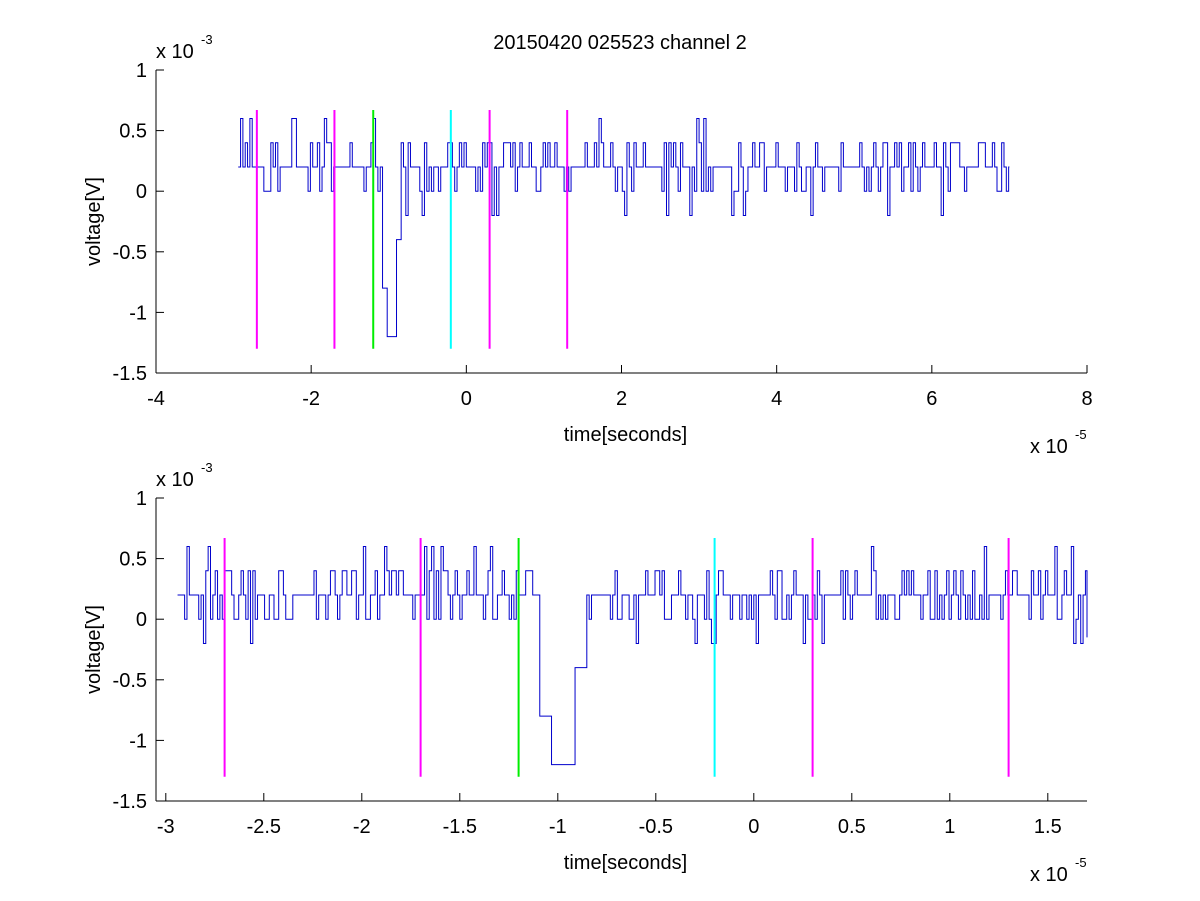 The width and height of the screenshot is (1200, 901). I want to click on x-tick-label: 8, so click(1086, 399).